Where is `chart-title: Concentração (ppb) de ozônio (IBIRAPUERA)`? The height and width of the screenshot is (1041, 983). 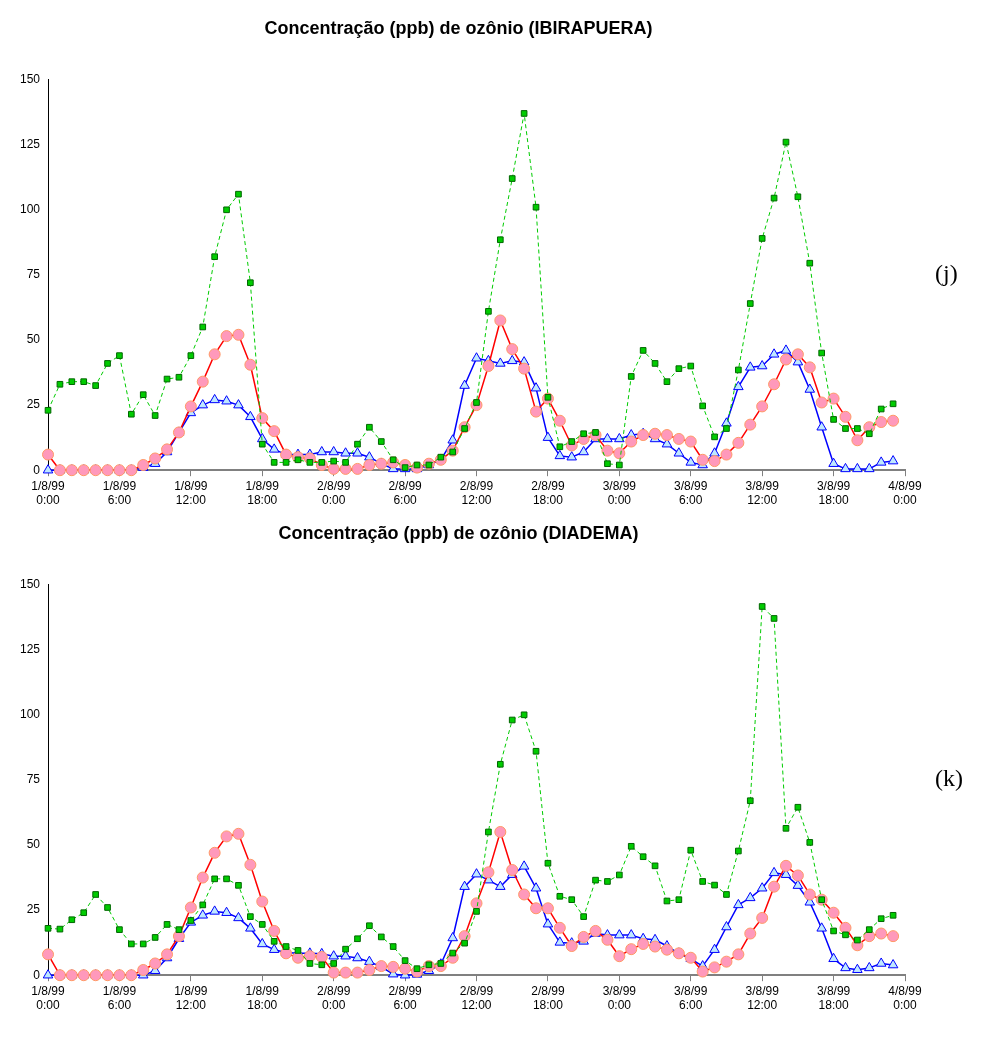
chart-title: Concentração (ppb) de ozônio (IBIRAPUERA) is located at coordinates (458, 27).